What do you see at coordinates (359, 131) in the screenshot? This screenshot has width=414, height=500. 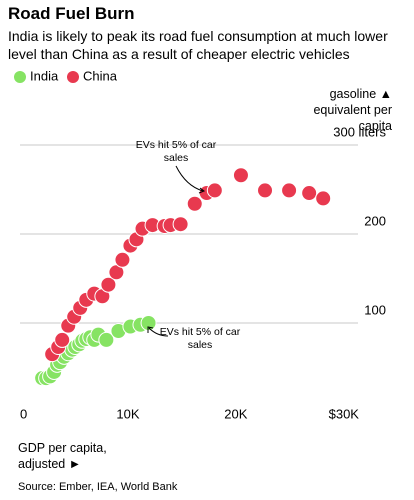 I see `y-tick-label: 300 liters` at bounding box center [359, 131].